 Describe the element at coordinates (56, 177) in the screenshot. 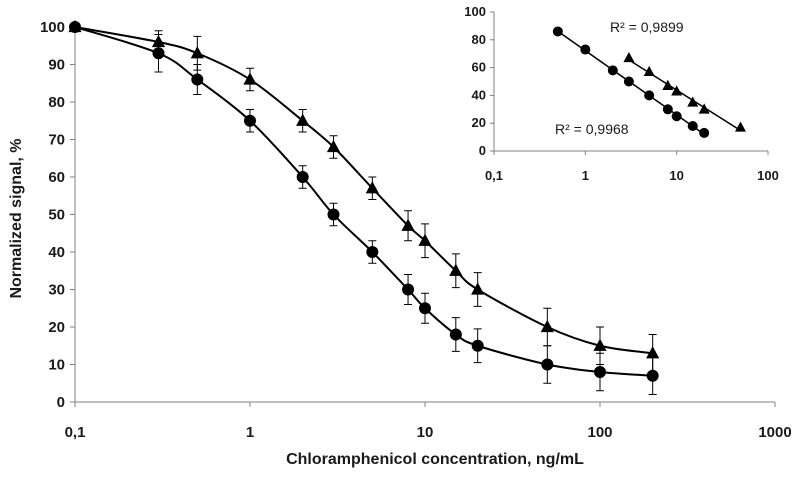

I see `y-tick-label: 60` at that location.